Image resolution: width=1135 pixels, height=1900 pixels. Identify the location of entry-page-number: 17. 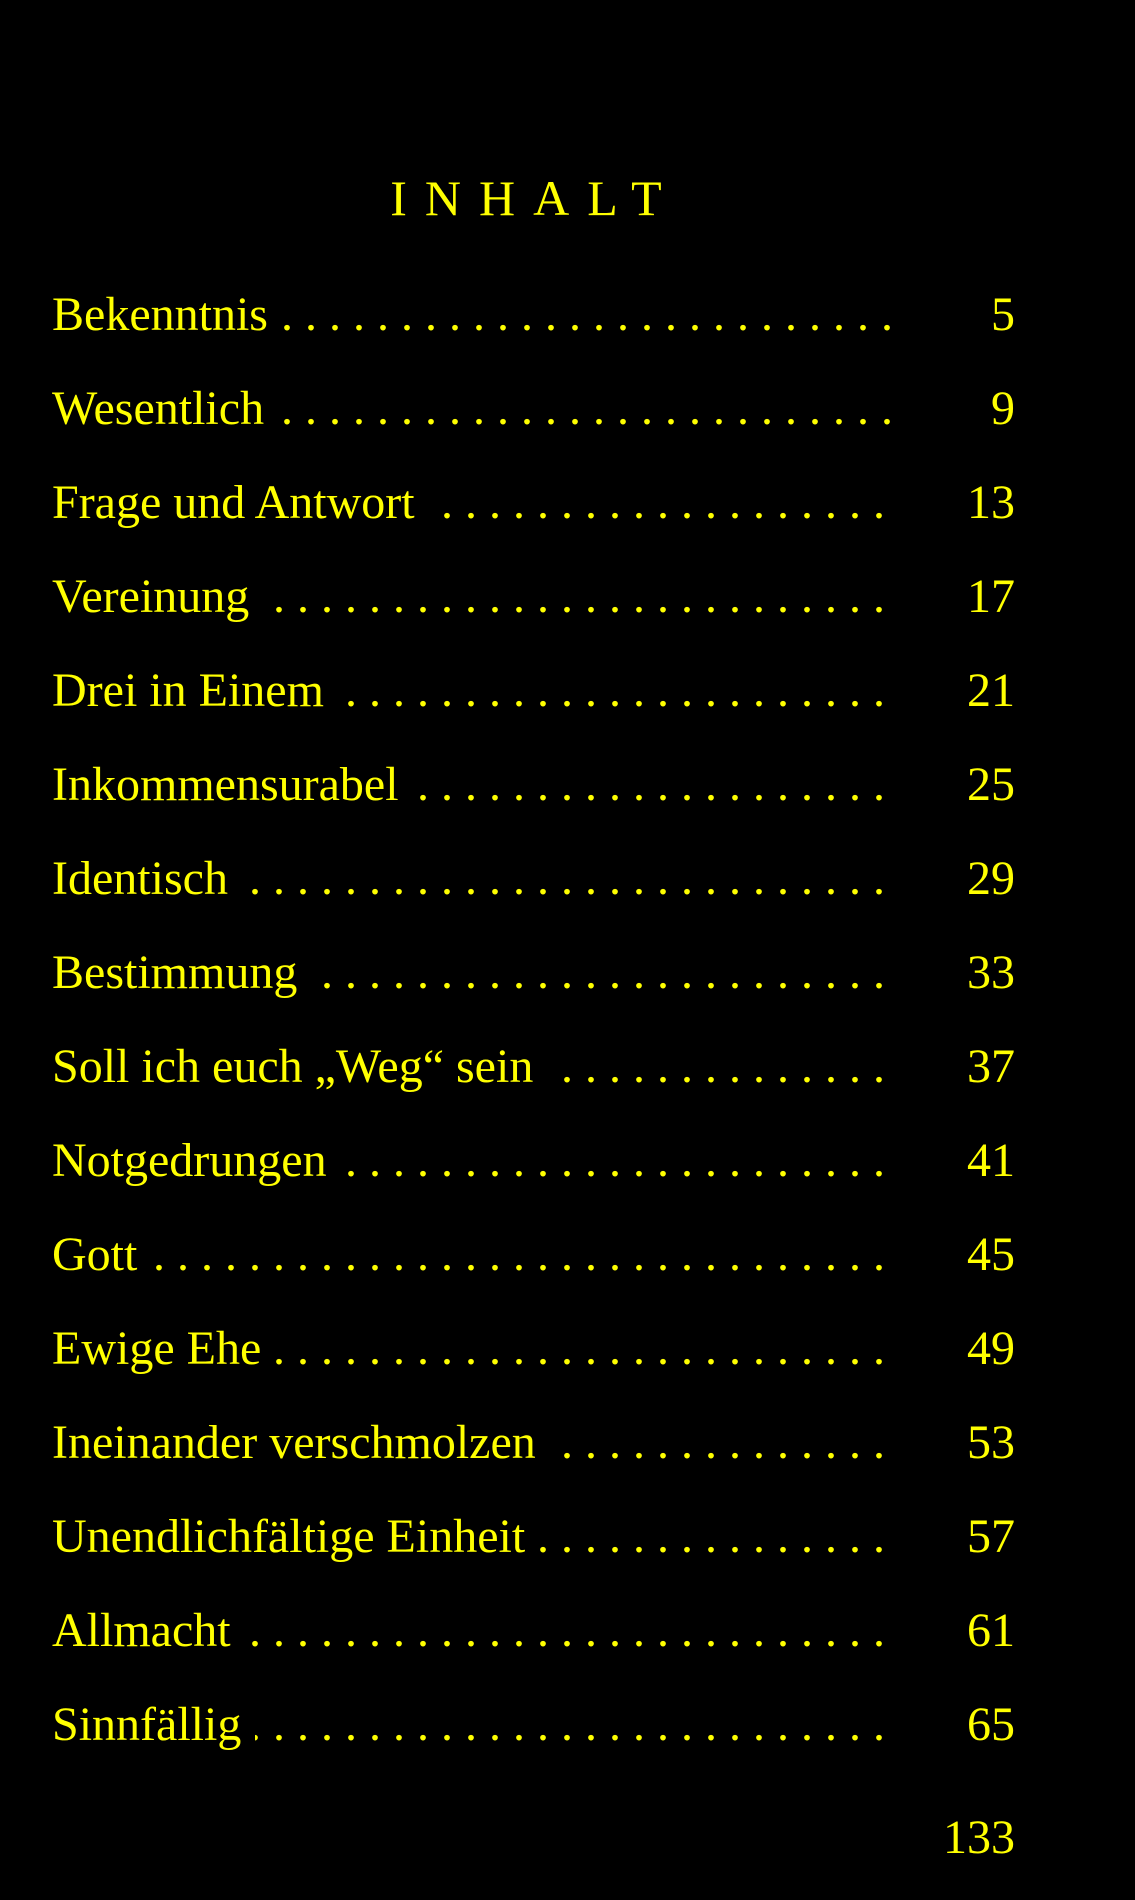
(991, 596).